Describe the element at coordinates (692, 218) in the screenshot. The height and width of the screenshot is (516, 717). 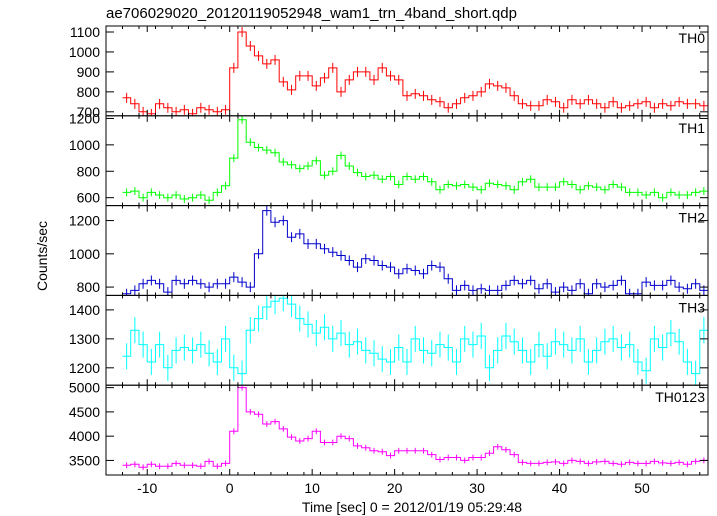
I see `panel-name: TH2` at that location.